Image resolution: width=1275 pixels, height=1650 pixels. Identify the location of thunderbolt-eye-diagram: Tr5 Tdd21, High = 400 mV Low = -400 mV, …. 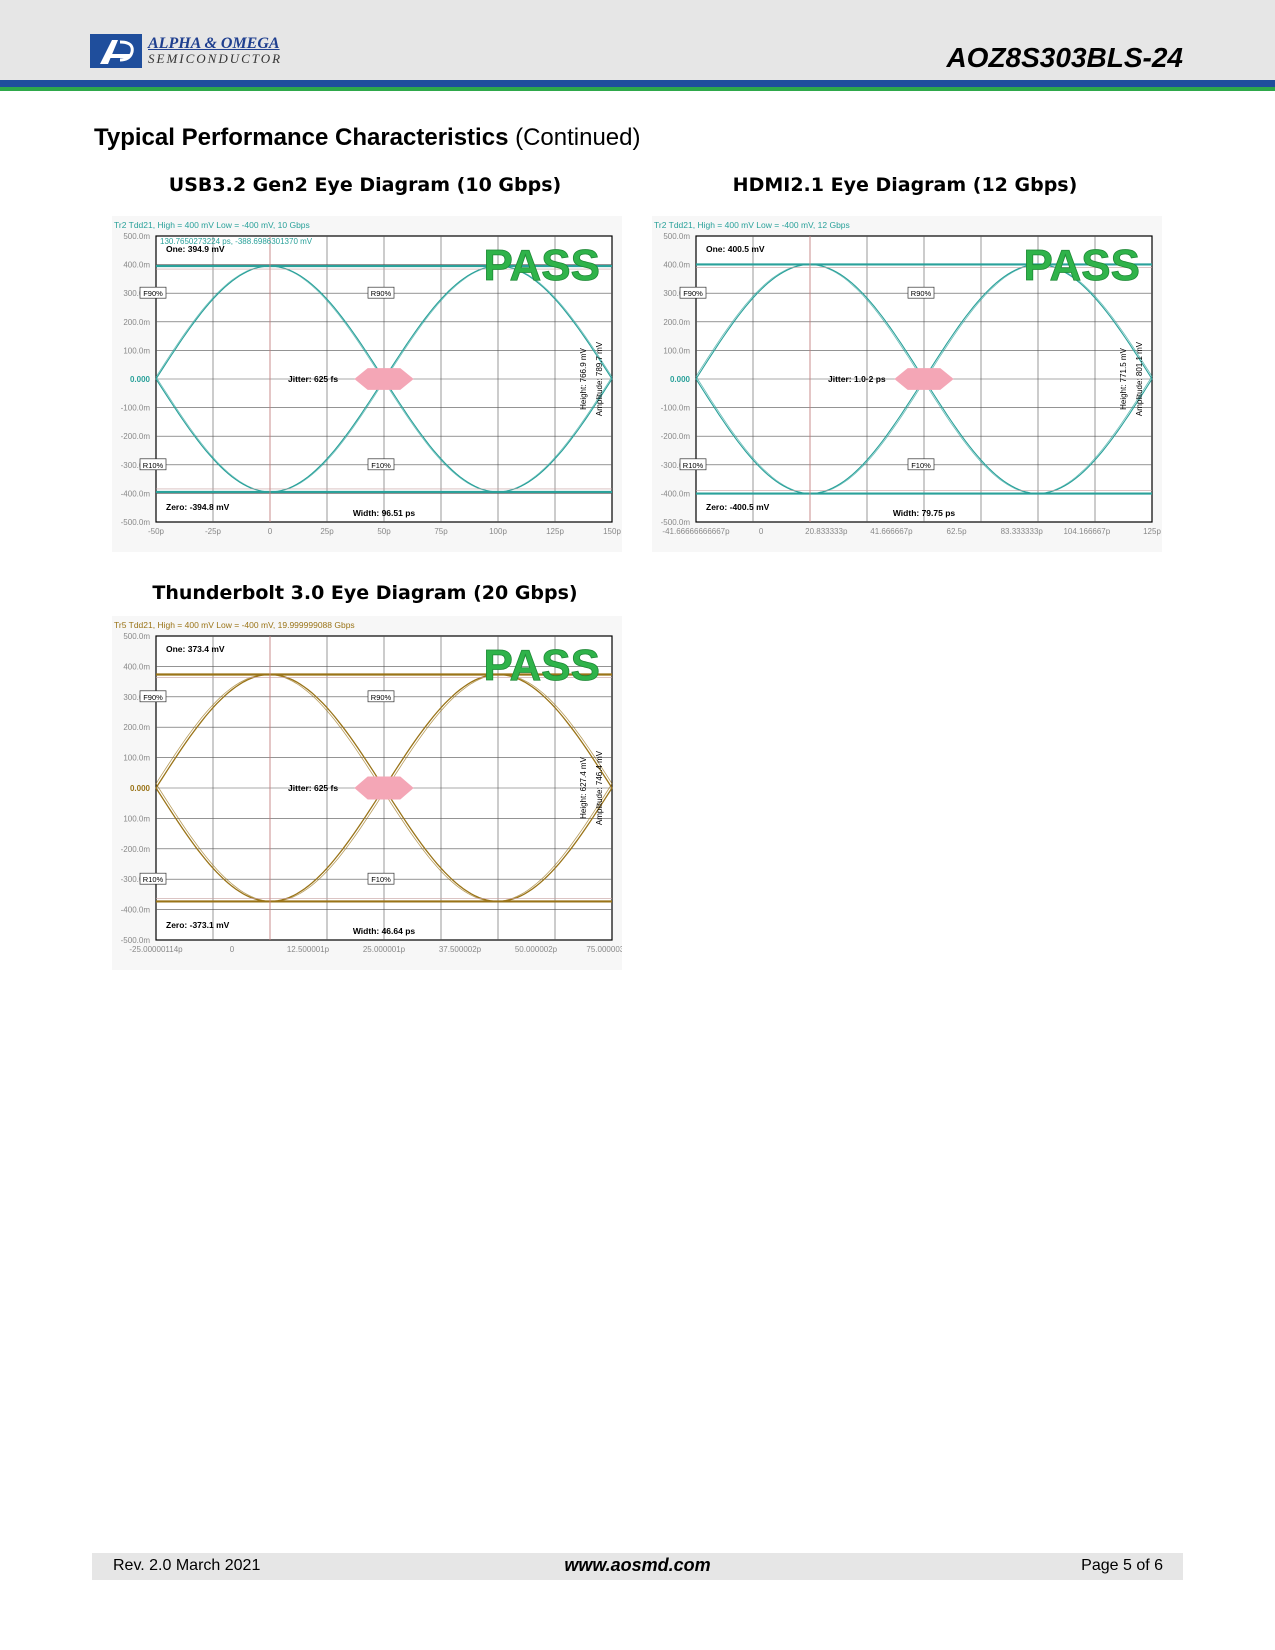
(367, 793).